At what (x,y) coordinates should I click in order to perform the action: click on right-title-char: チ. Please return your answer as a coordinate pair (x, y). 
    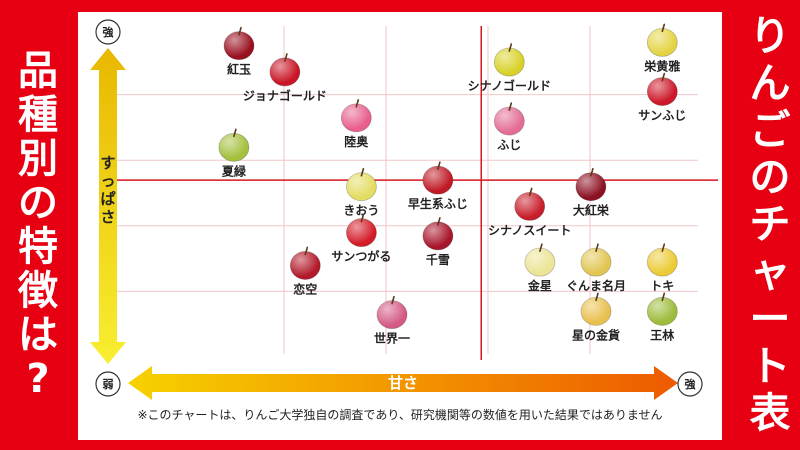
    Looking at the image, I should click on (770, 224).